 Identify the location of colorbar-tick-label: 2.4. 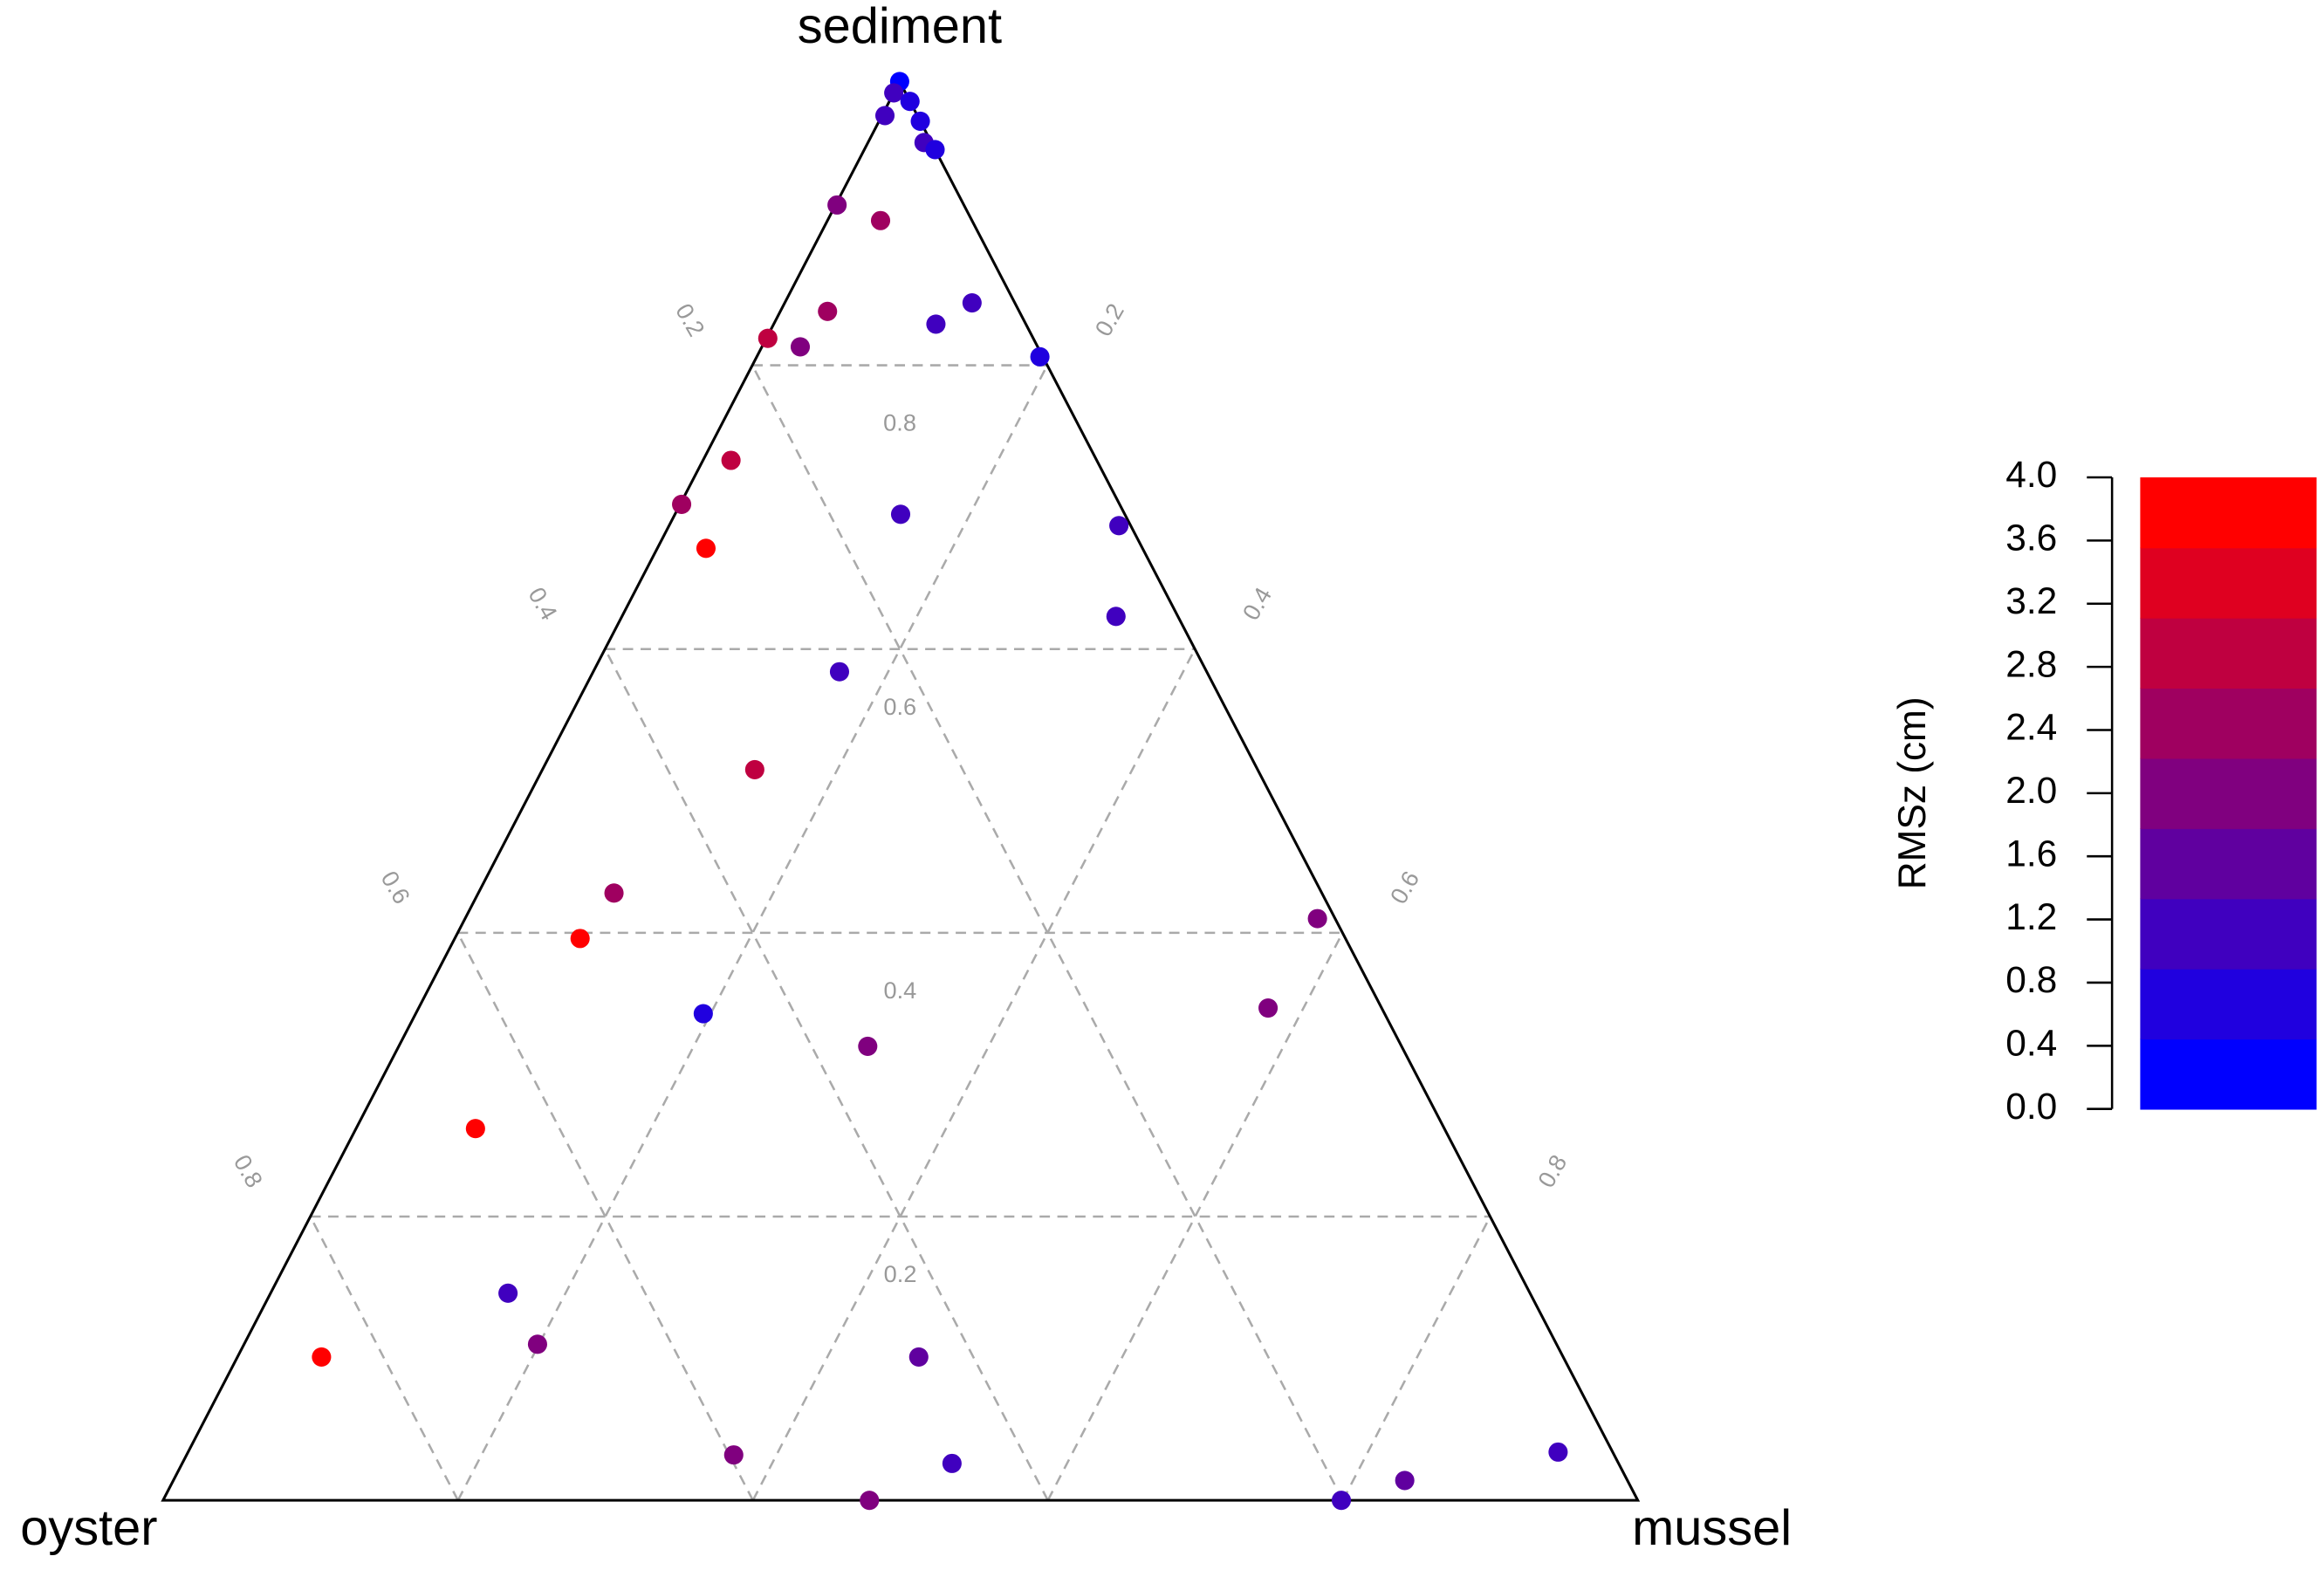
(2031, 728).